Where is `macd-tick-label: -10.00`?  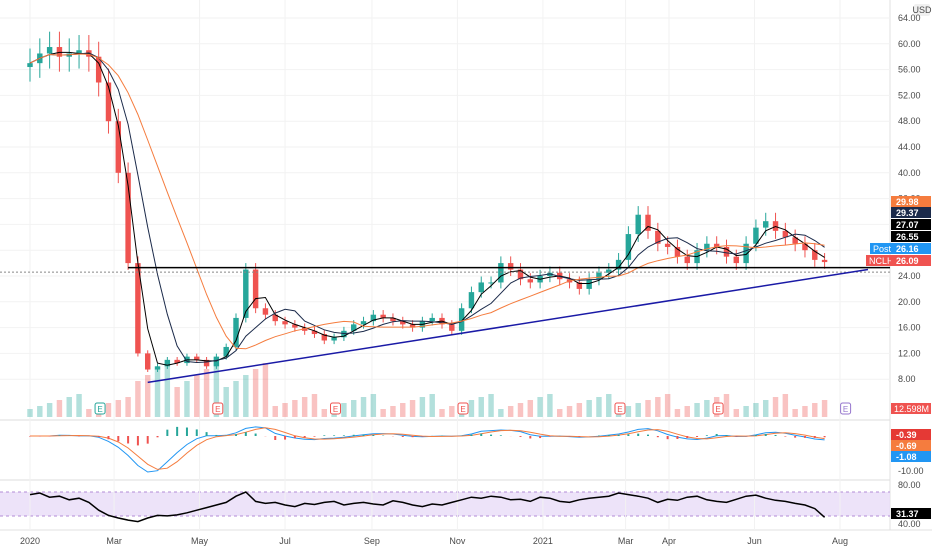 macd-tick-label: -10.00 is located at coordinates (911, 471).